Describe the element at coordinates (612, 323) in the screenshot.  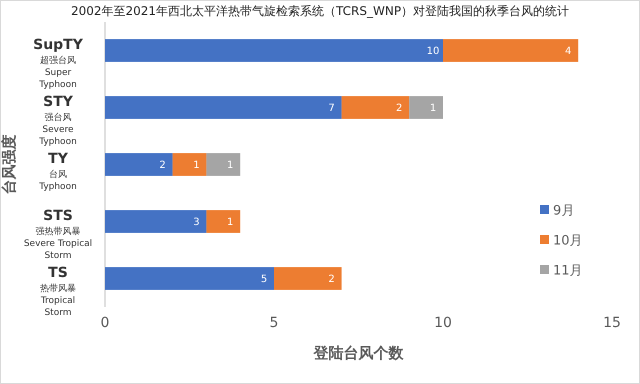
I see `x-tick-label: 15` at that location.